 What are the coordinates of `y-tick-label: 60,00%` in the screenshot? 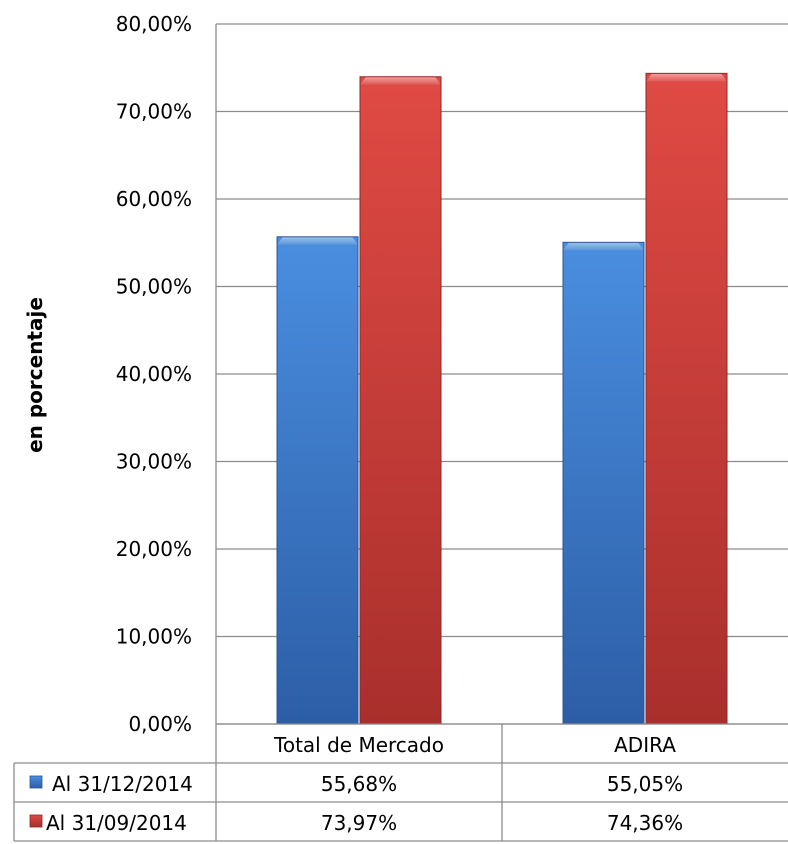 It's located at (154, 199).